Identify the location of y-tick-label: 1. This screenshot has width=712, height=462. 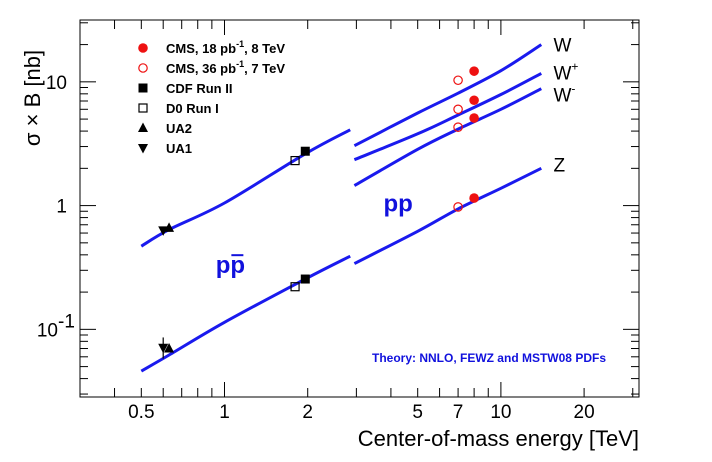
(61, 207).